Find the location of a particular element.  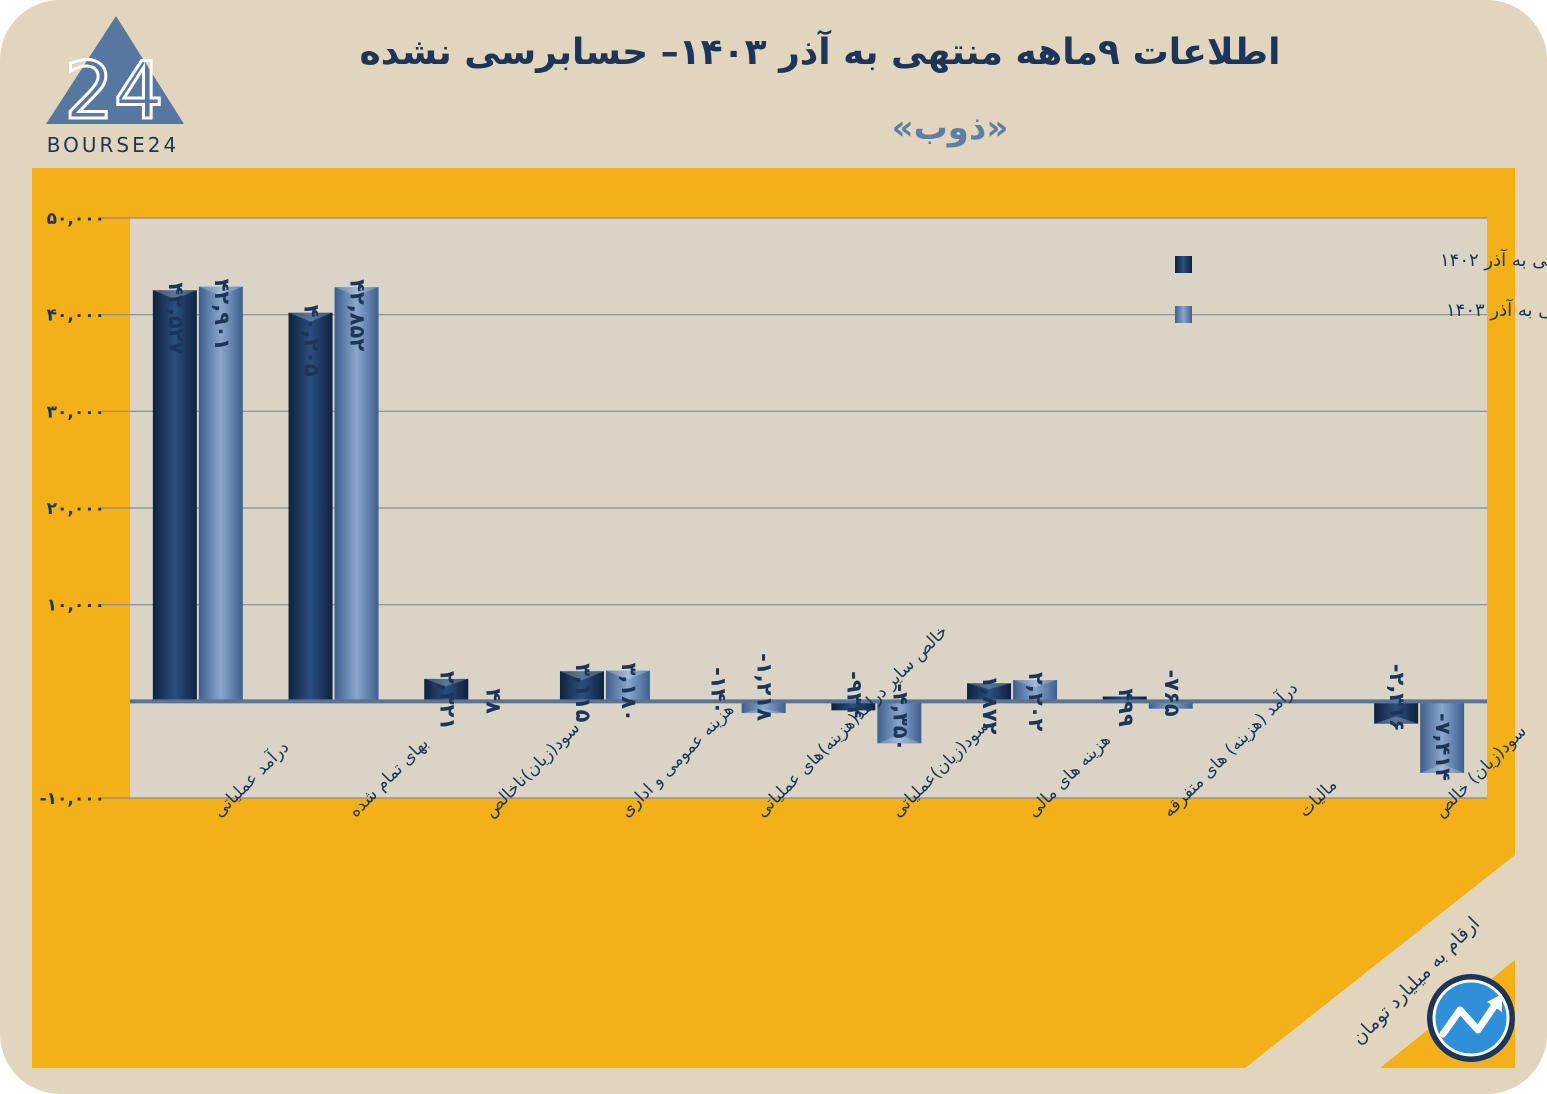

value-label-1403: ۴۲,۸۵۲ is located at coordinates (358, 315).